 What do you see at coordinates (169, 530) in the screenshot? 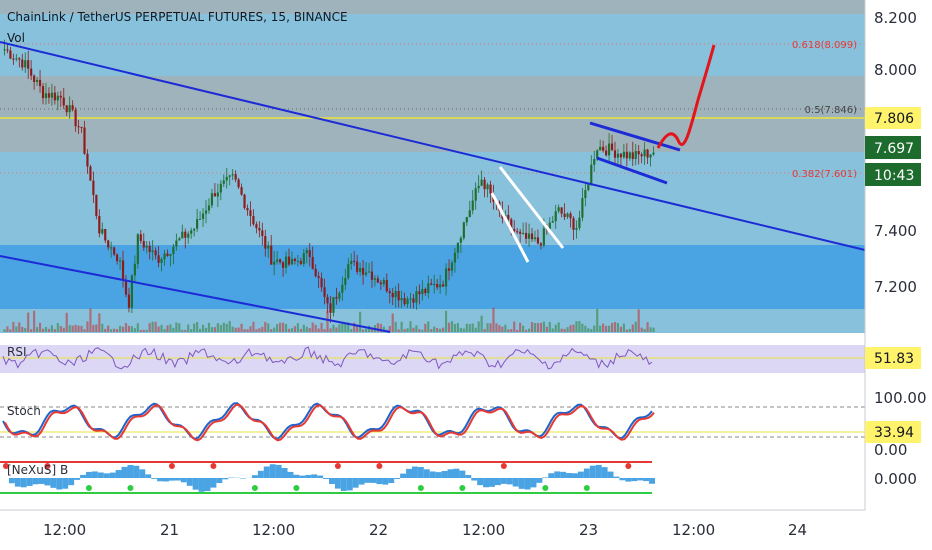
I see `time-tick-21: 21` at bounding box center [169, 530].